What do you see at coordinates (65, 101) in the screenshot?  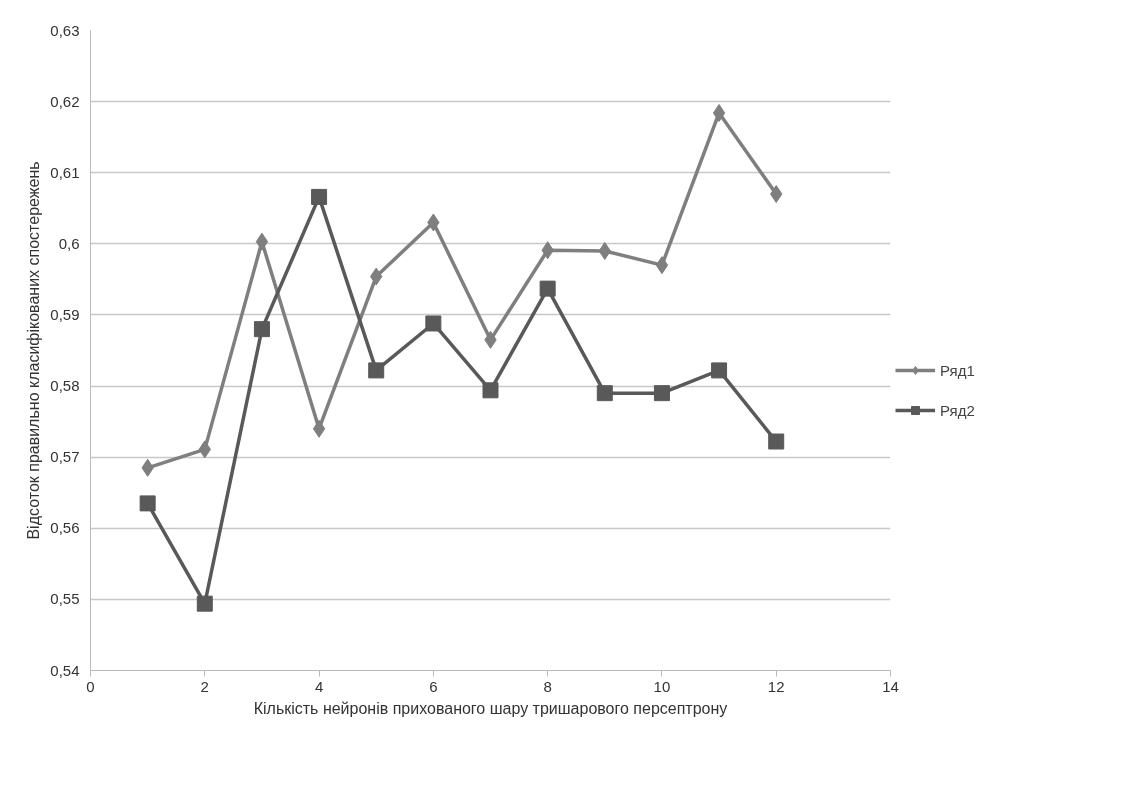 I see `y-tick-label: 0,62` at bounding box center [65, 101].